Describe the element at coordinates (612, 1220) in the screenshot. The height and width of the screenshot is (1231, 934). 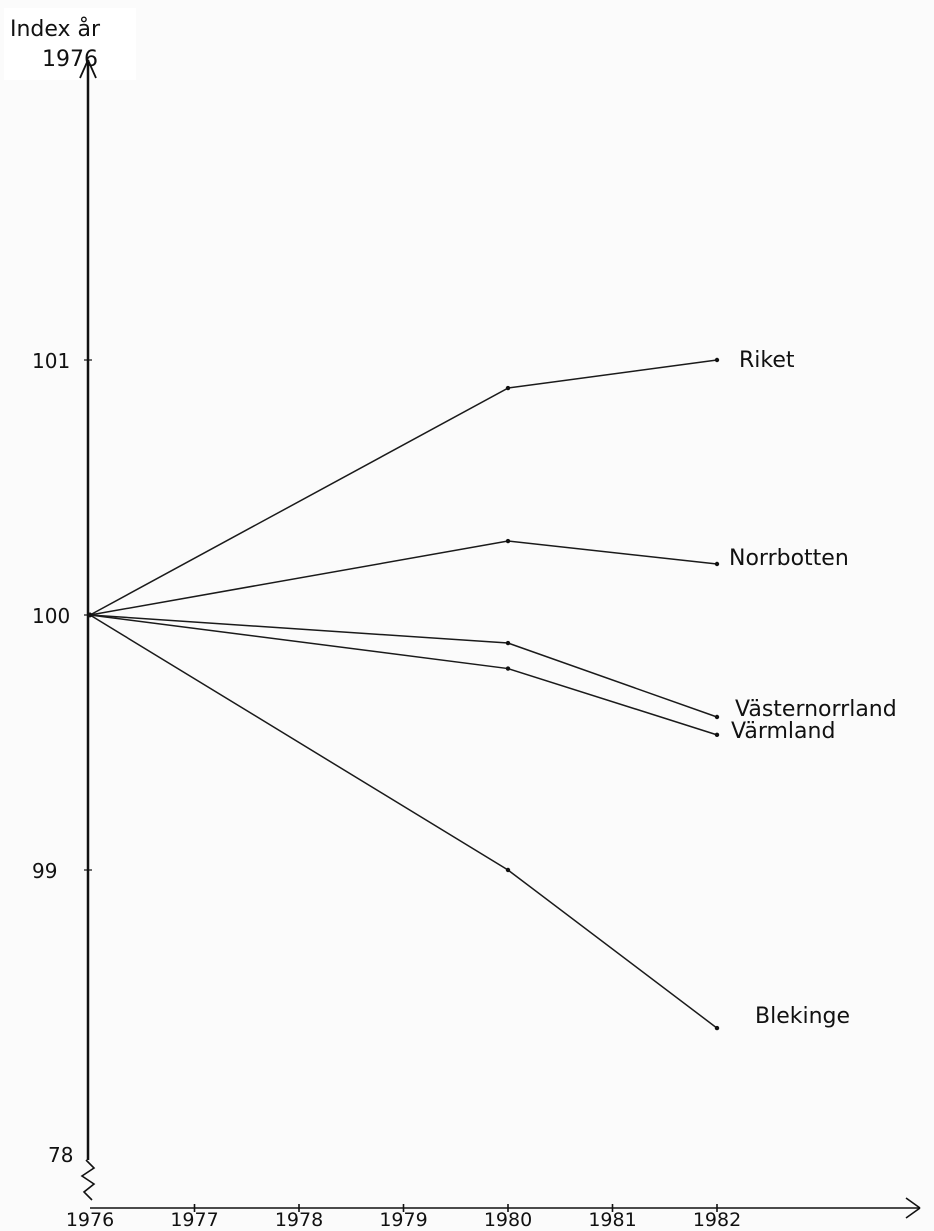
I see `x-tick-label: 1981` at that location.